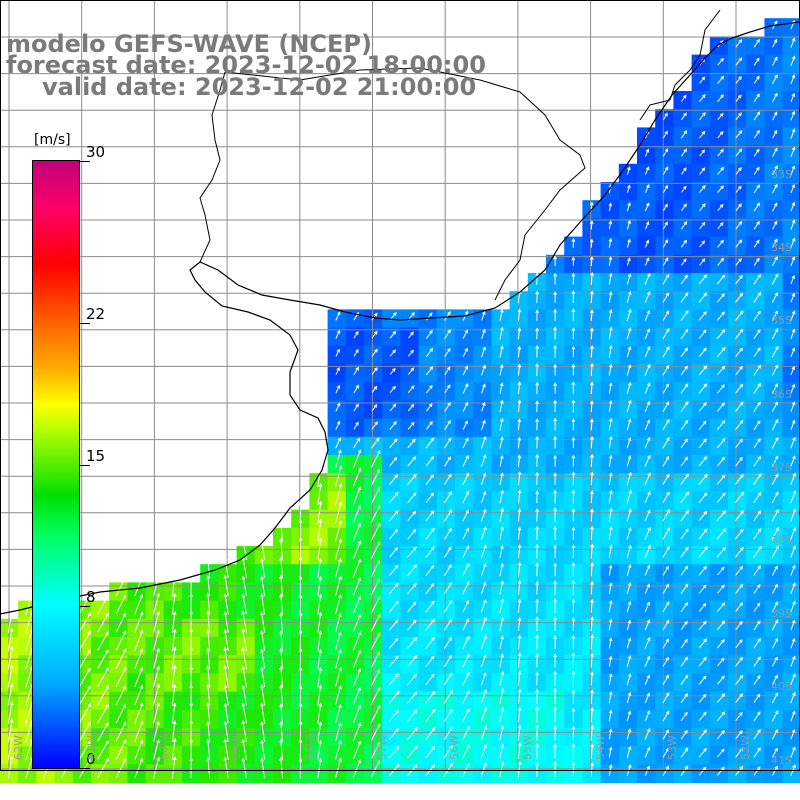  Describe the element at coordinates (246, 65) in the screenshot. I see `title-forecast-date: forecast date: 2023-12-02 18:00:00` at that location.